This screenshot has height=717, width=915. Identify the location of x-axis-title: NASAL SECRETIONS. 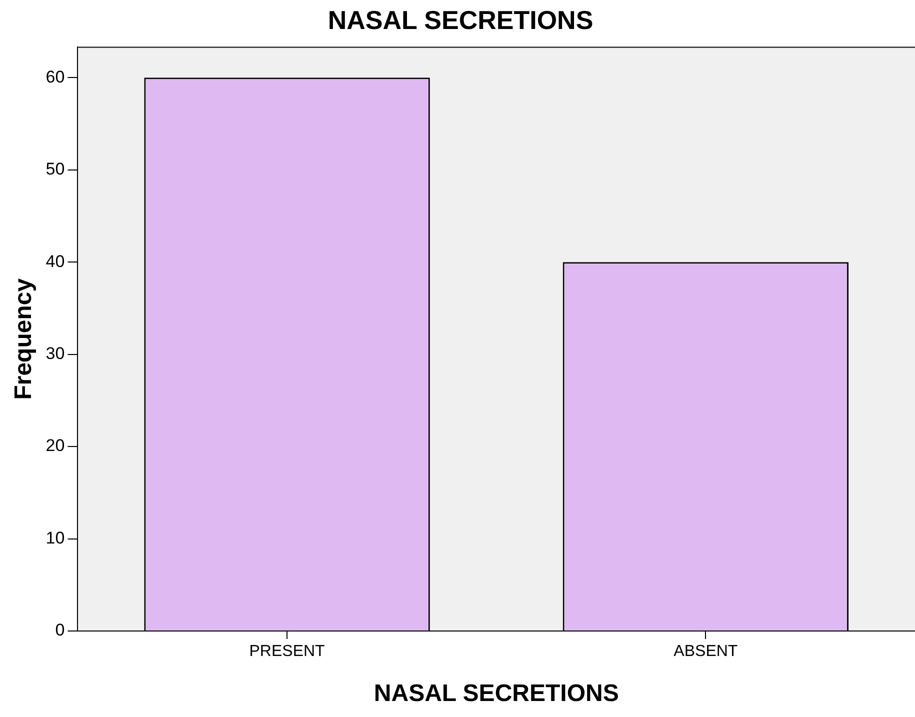
(496, 694).